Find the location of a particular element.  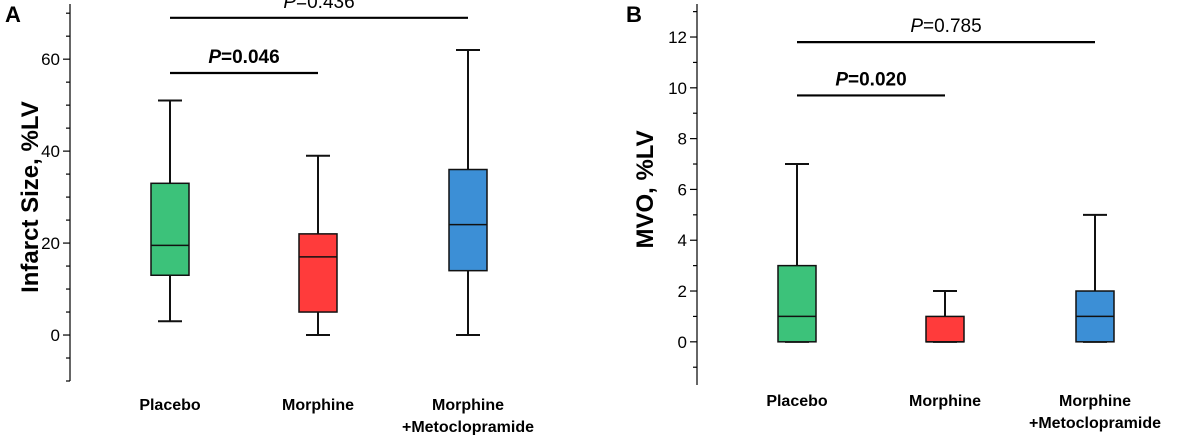

y-tick-label: 10 is located at coordinates (677, 88).